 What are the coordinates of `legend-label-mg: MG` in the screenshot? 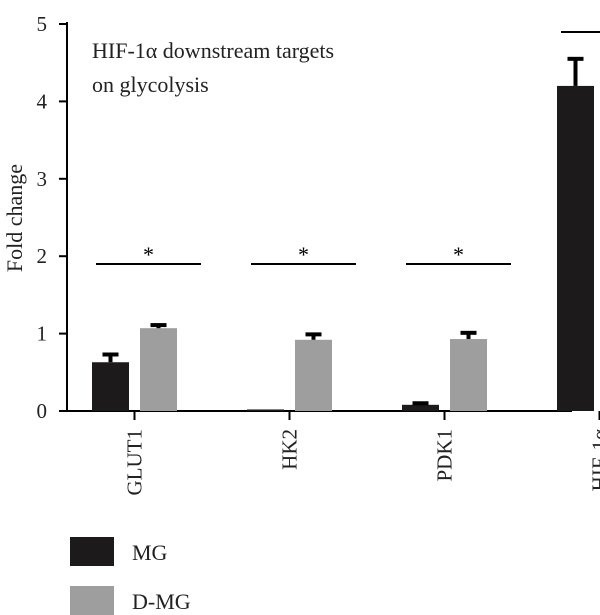 It's located at (150, 552).